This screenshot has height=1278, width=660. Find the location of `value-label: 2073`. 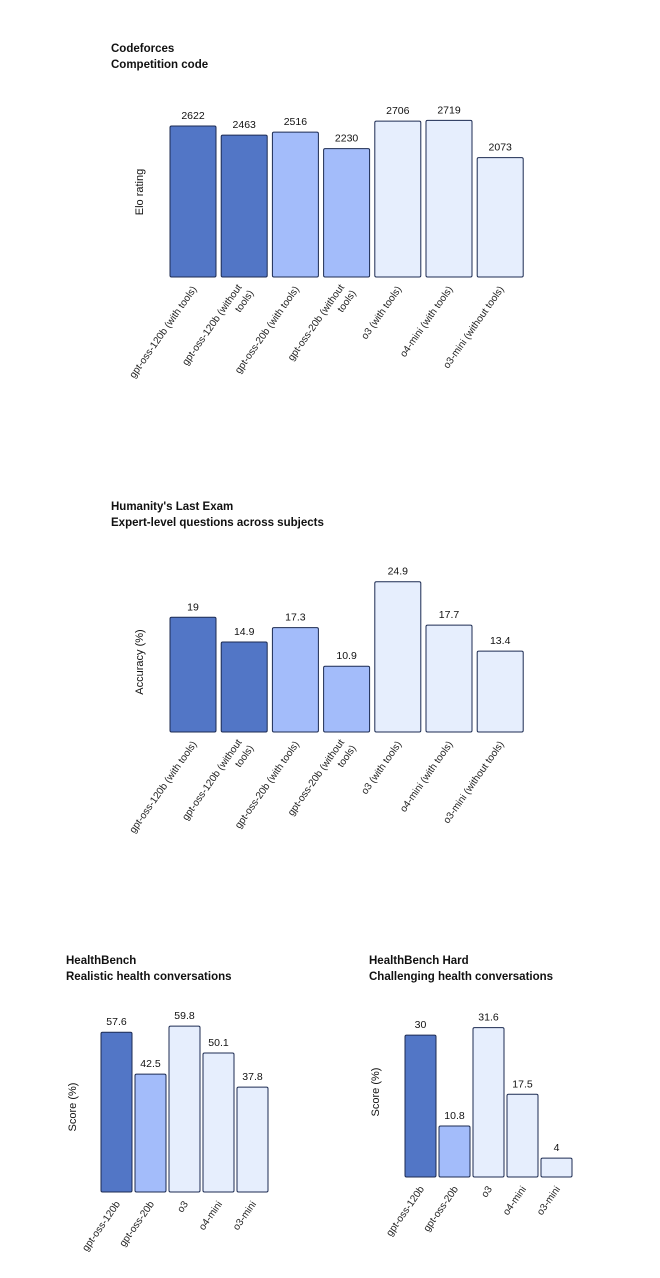

value-label: 2073 is located at coordinates (501, 148).